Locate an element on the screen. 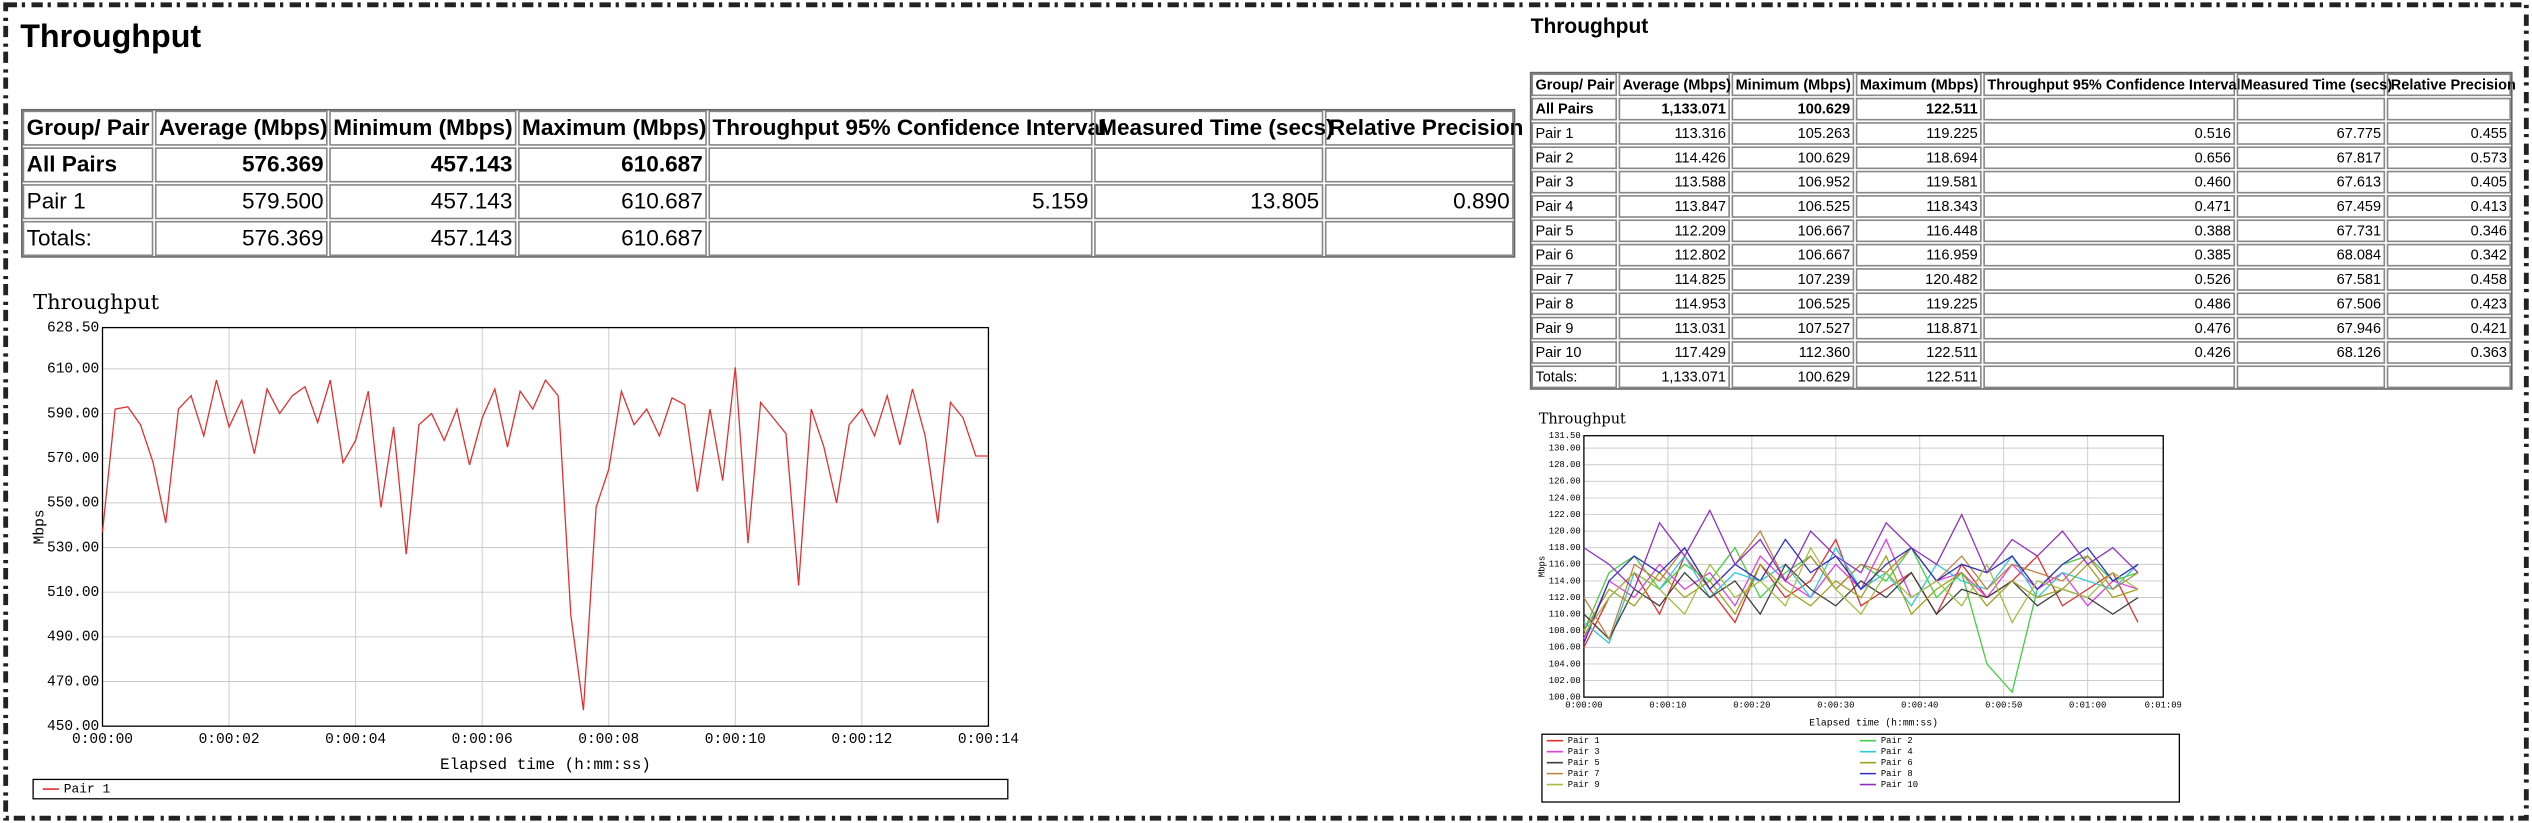 The width and height of the screenshot is (2532, 823). y-tick-label: 510.00 is located at coordinates (73, 593).